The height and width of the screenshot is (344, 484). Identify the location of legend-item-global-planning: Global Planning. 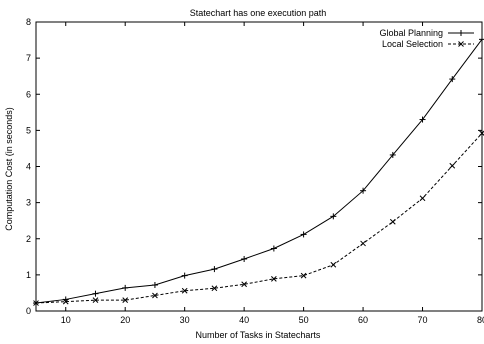
(426, 33).